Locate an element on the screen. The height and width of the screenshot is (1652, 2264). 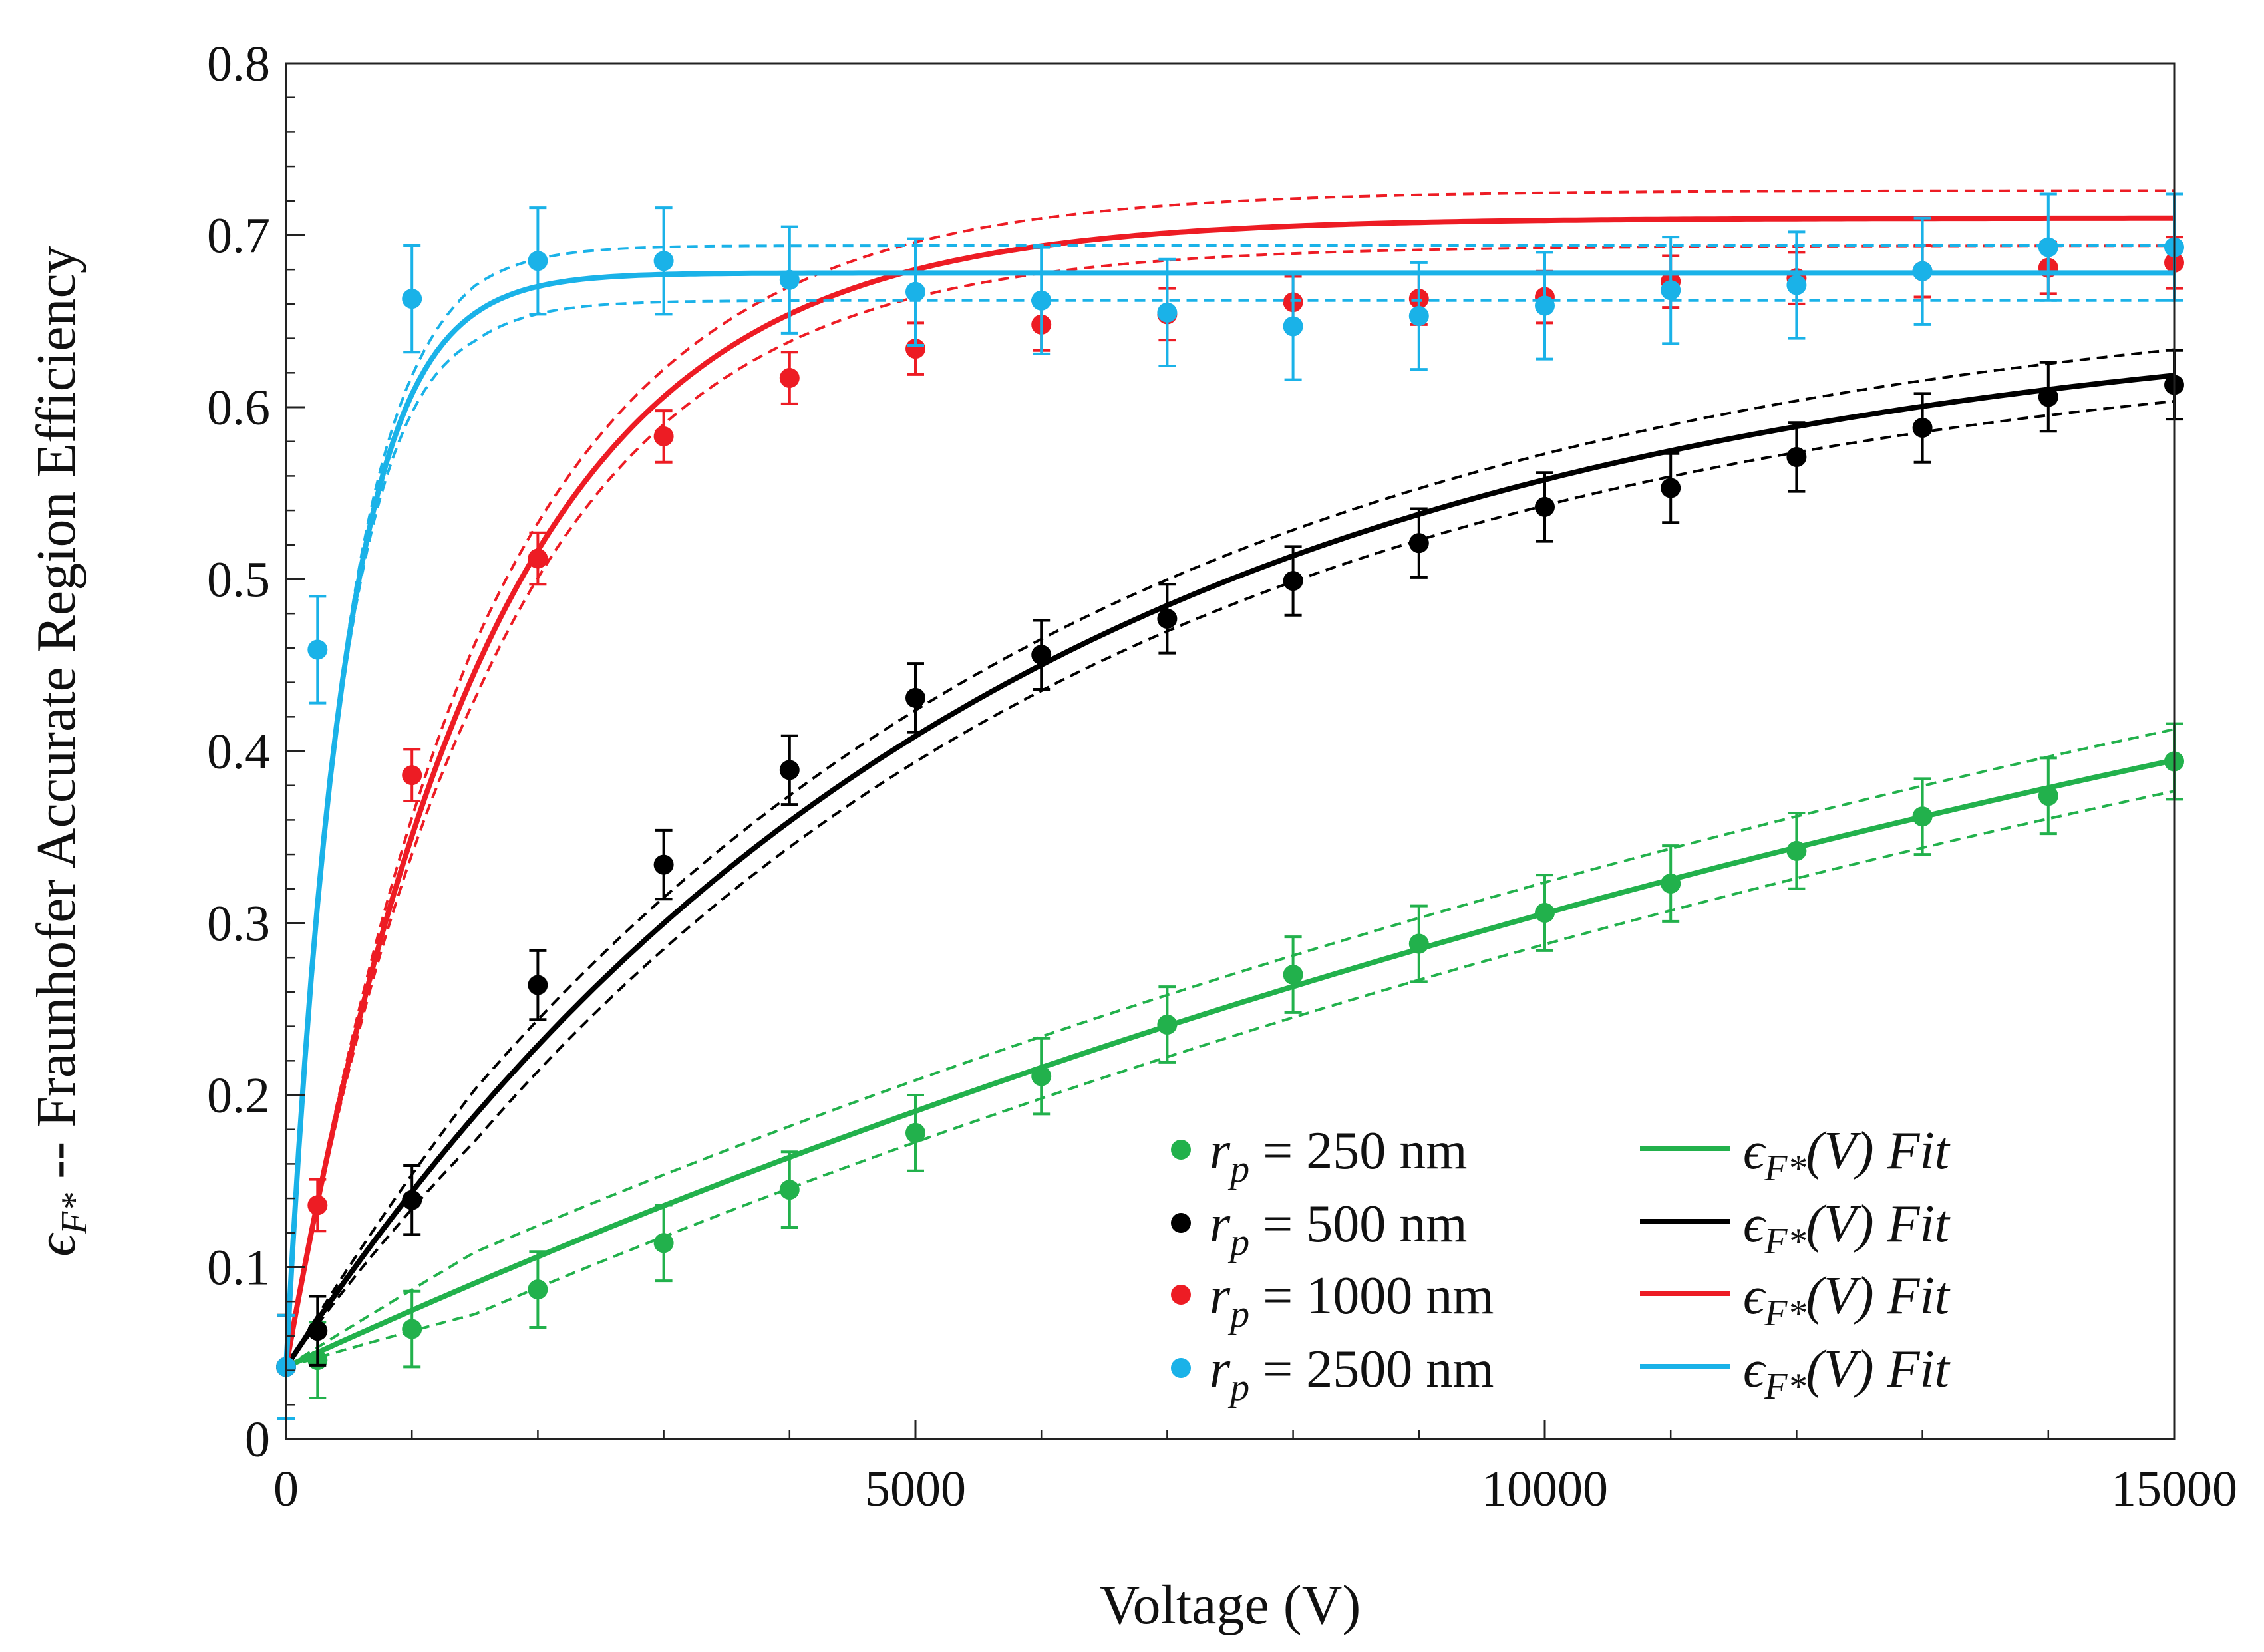
legend-series-label: rp = 500 nm is located at coordinates (1338, 1229).